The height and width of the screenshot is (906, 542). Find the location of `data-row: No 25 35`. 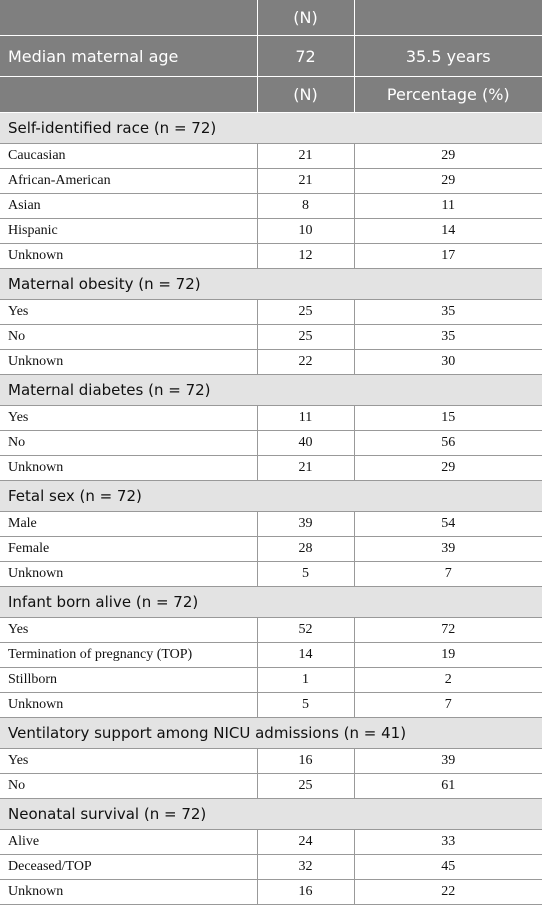

data-row: No 25 35 is located at coordinates (271, 337).